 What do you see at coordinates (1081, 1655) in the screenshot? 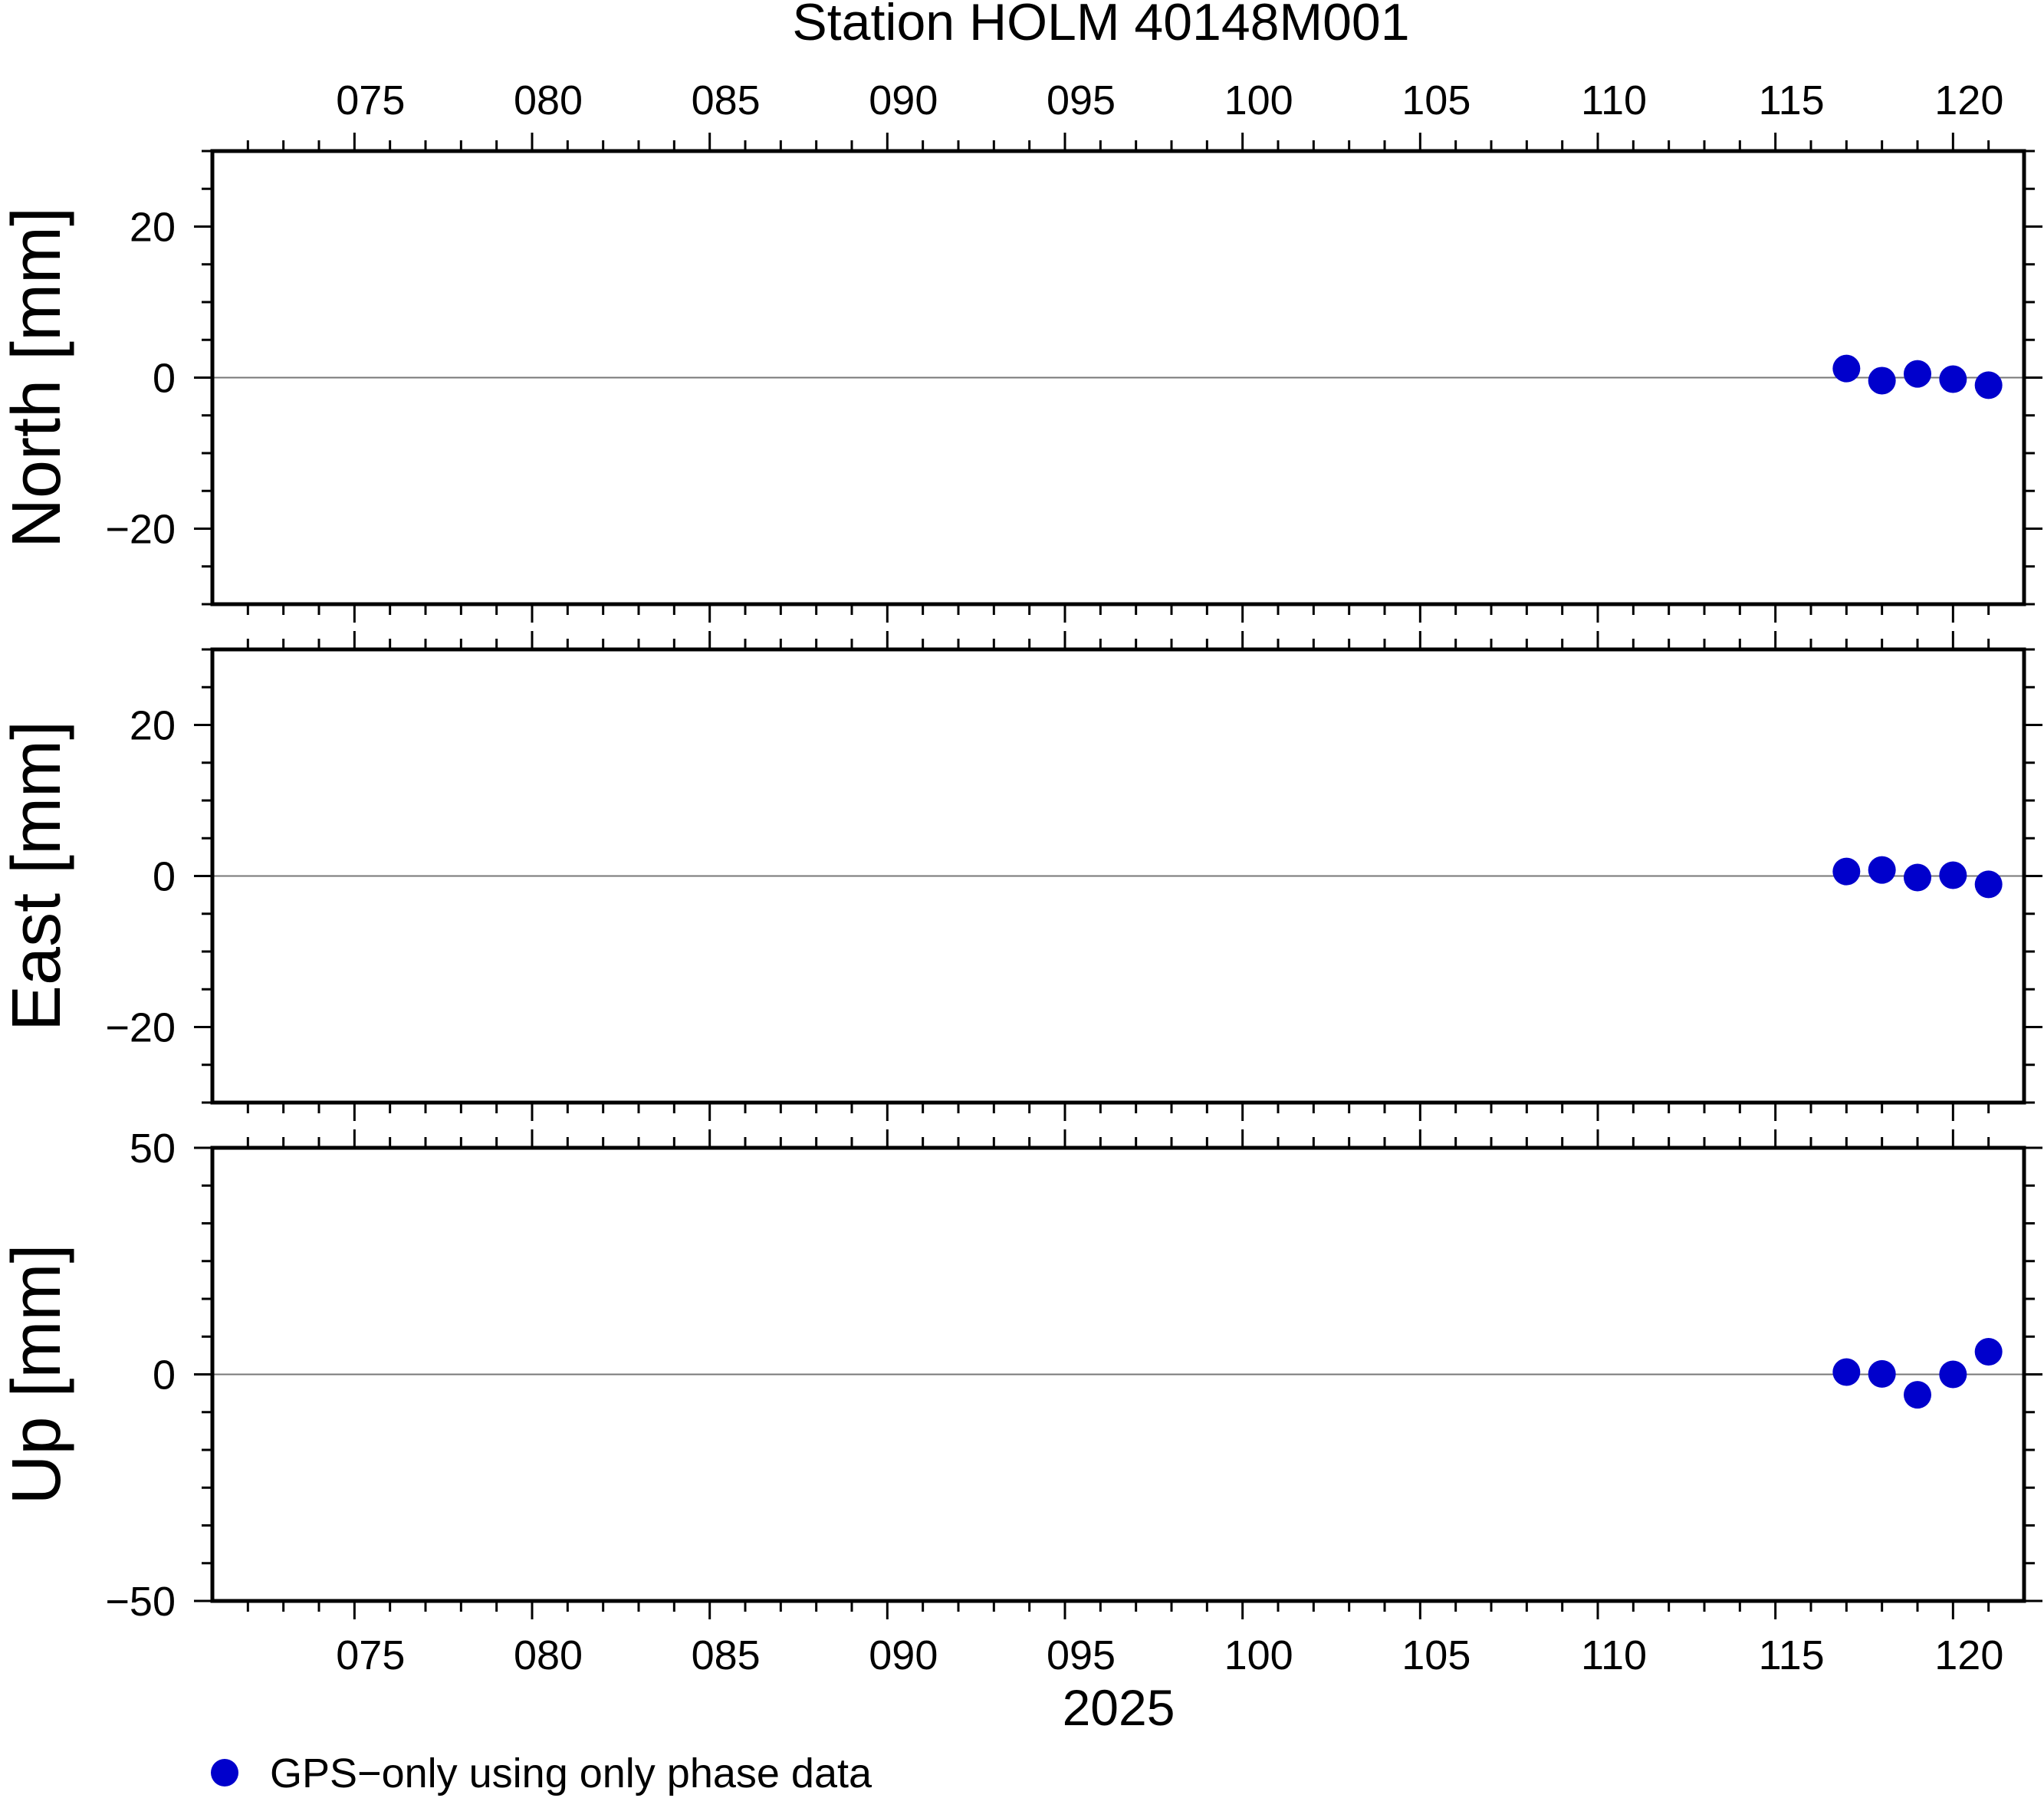
I see `x-tick-label-bottom: 095` at bounding box center [1081, 1655].